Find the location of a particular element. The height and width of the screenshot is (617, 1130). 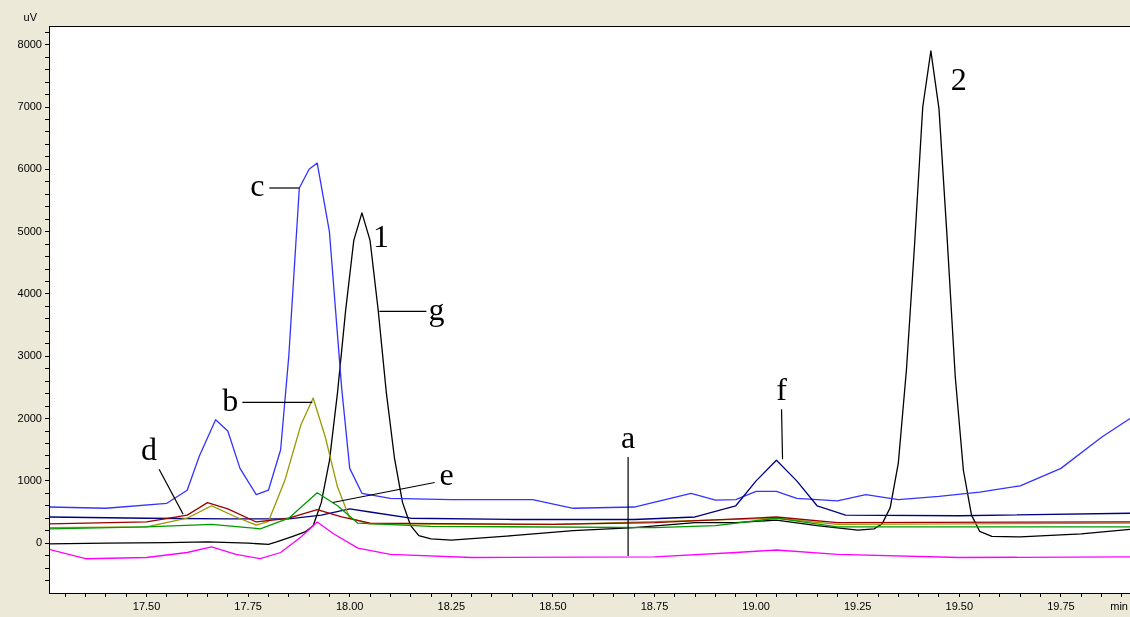

y-tick-label: 3000 is located at coordinates (29, 355).